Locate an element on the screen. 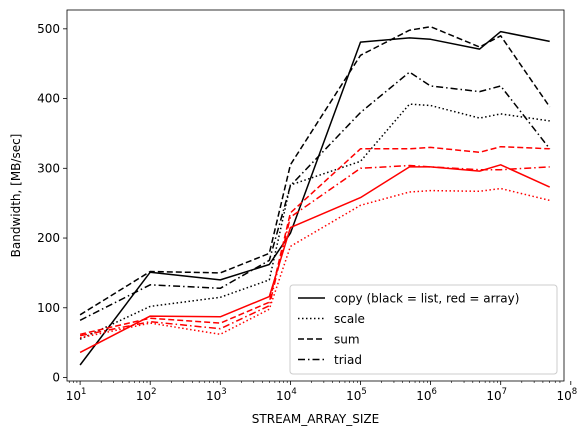 The height and width of the screenshot is (437, 582). y-tick-label: 500 is located at coordinates (48, 29).